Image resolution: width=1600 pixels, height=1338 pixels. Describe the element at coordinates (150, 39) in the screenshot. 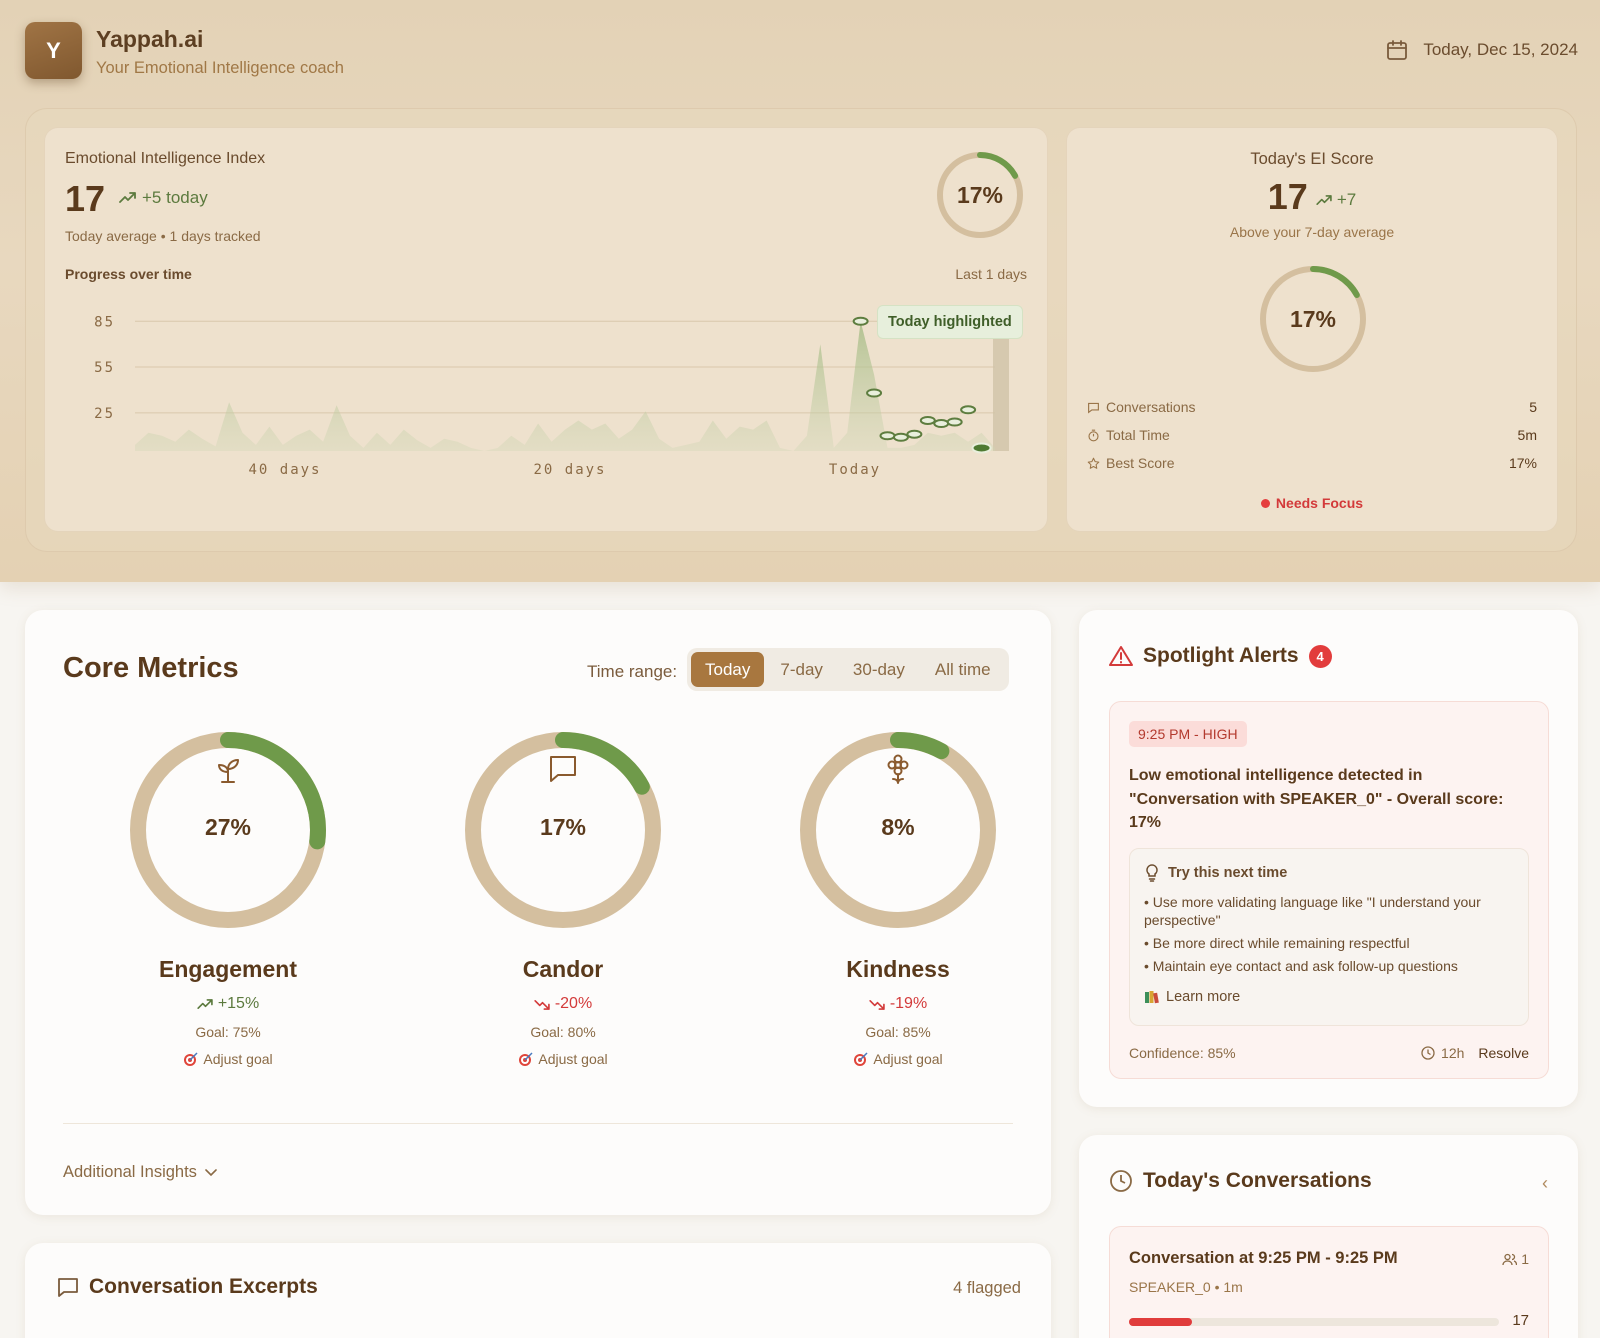

I see `app-name: Yappah.ai` at that location.